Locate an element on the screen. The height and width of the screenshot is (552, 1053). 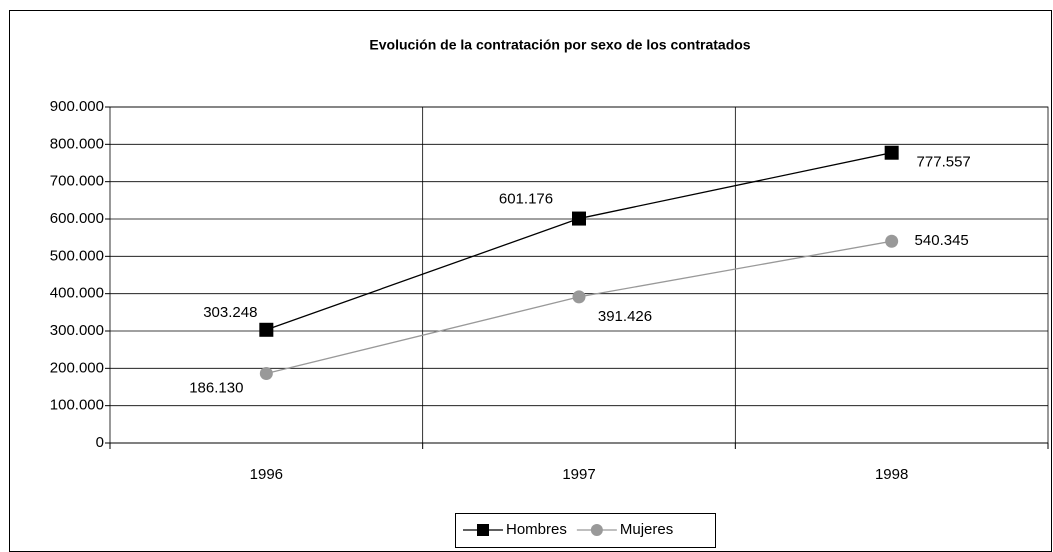
x-tick-label: 1997 is located at coordinates (578, 474).